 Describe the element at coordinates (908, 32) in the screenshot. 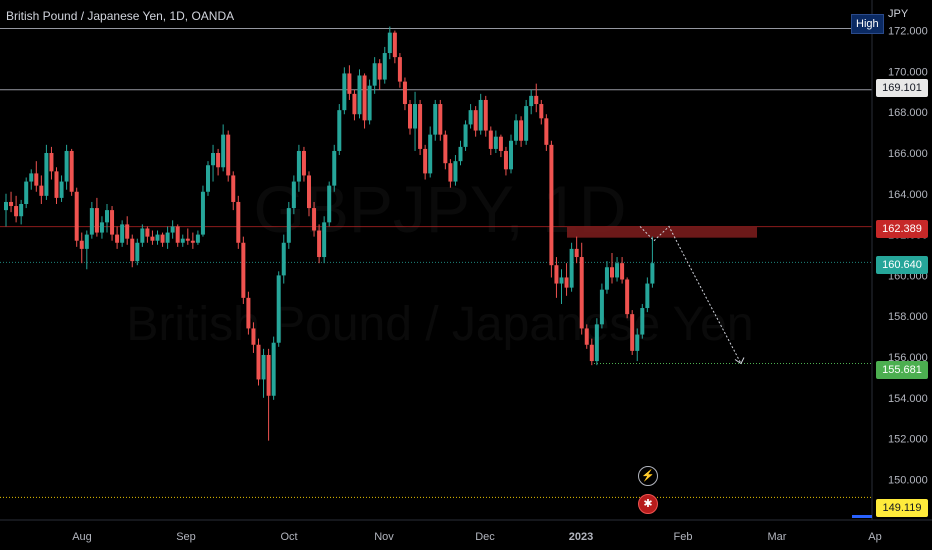

I see `price-tick-label: 172.000` at that location.